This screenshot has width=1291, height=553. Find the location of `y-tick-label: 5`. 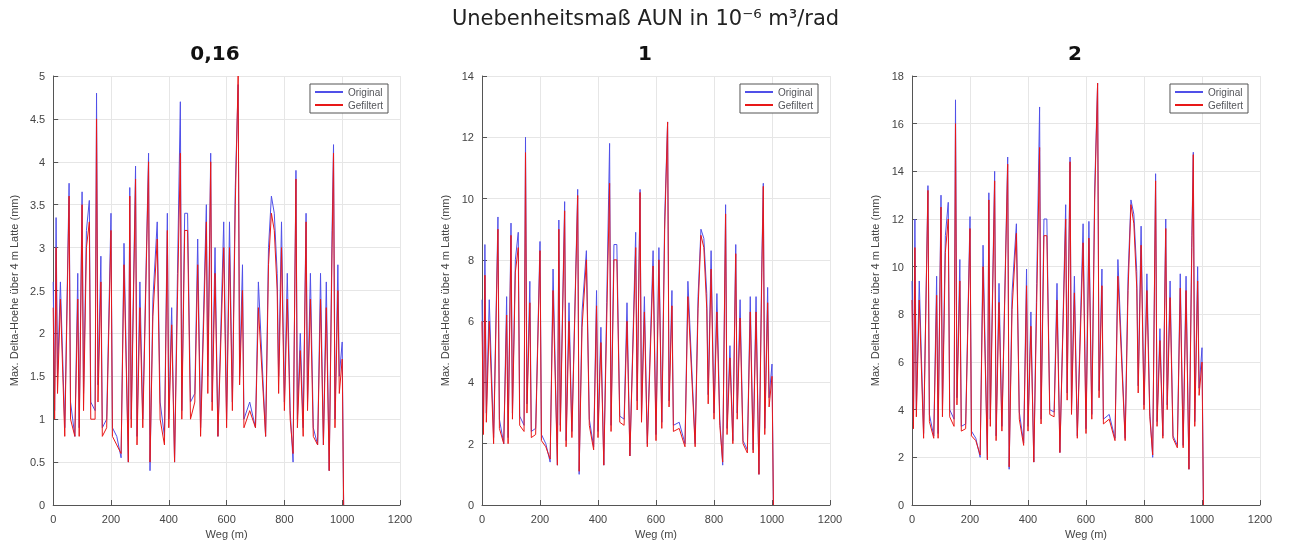

y-tick-label: 5 is located at coordinates (42, 76).